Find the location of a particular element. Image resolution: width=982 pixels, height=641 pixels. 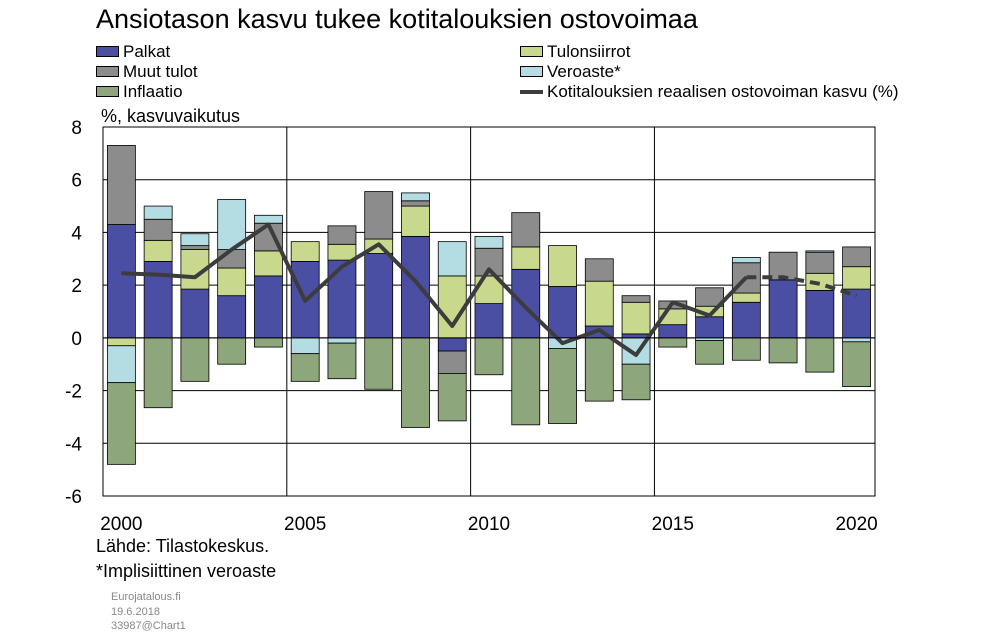

y-tick-label: 6 is located at coordinates (76, 181).